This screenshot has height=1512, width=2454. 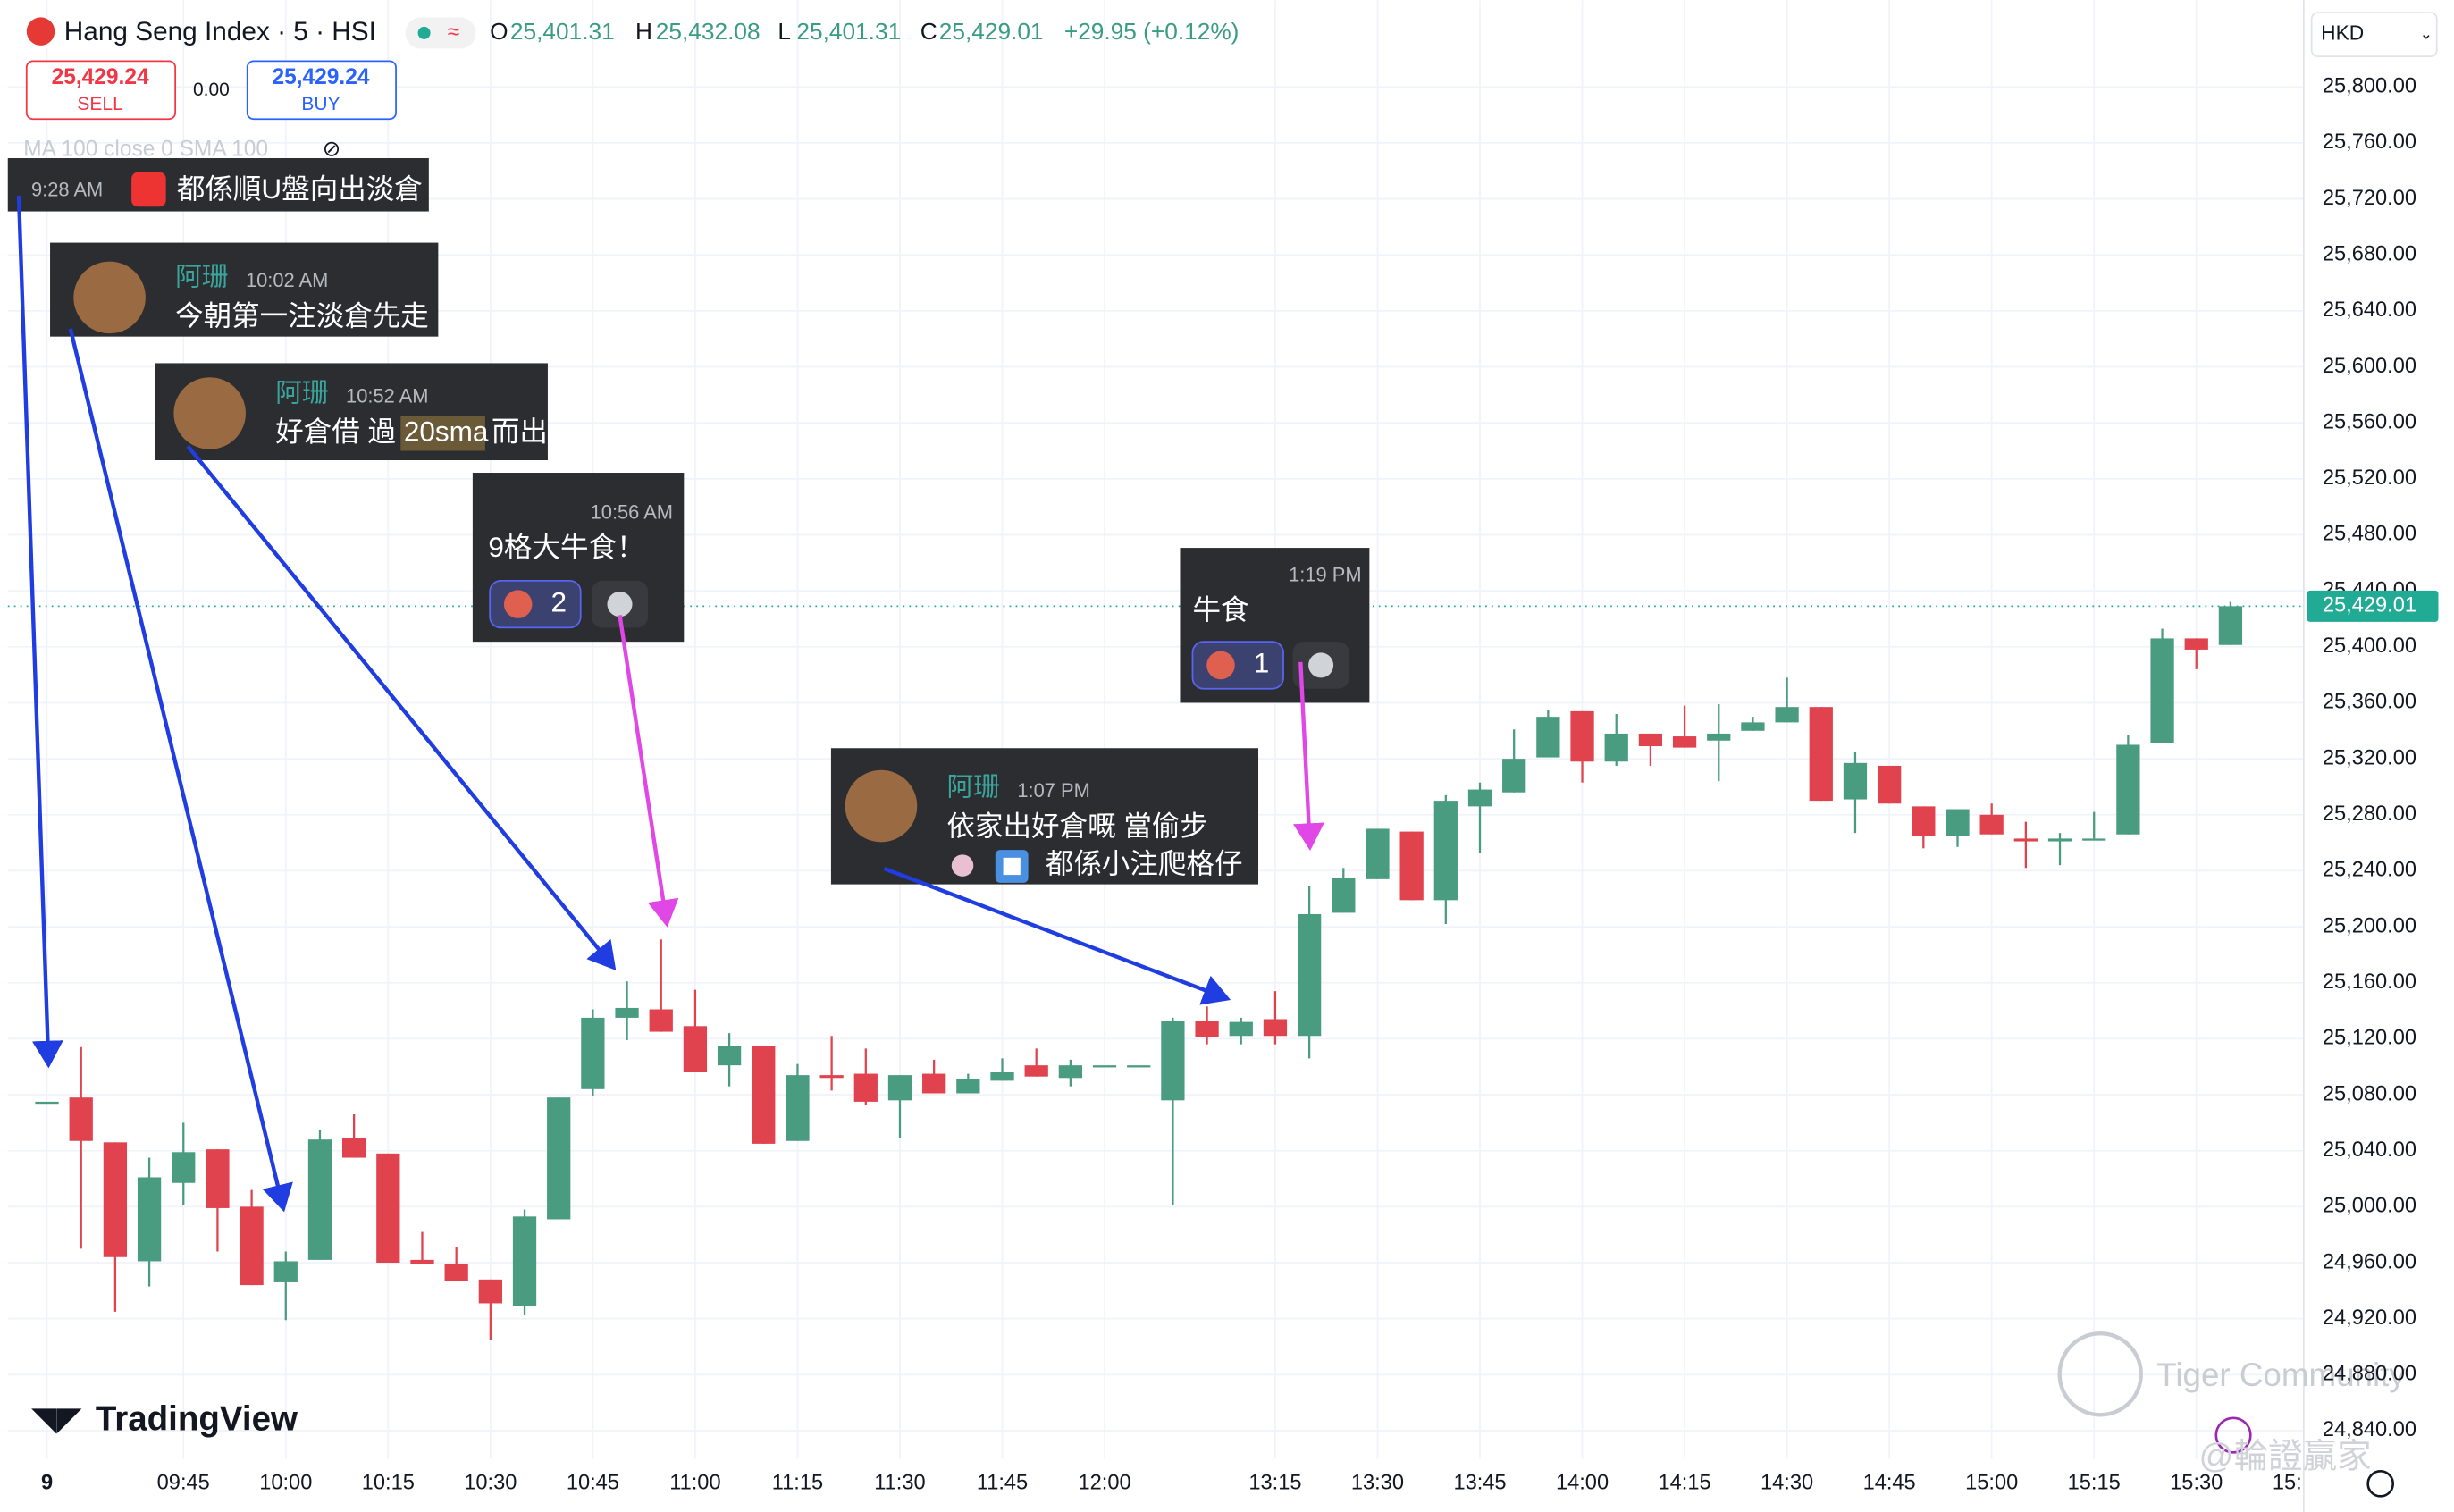 What do you see at coordinates (387, 396) in the screenshot?
I see `comment-time: 10:52 AM` at bounding box center [387, 396].